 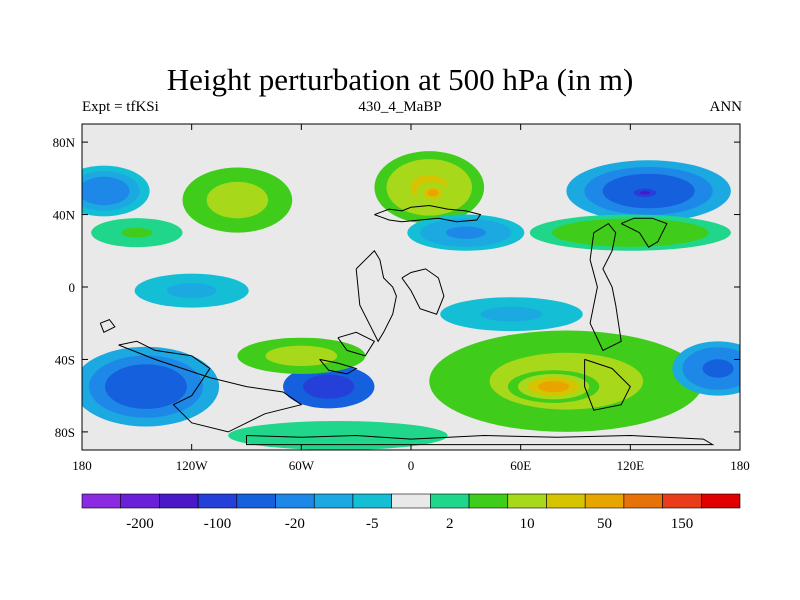 I want to click on y-tick-label: 40S, so click(x=65, y=359).